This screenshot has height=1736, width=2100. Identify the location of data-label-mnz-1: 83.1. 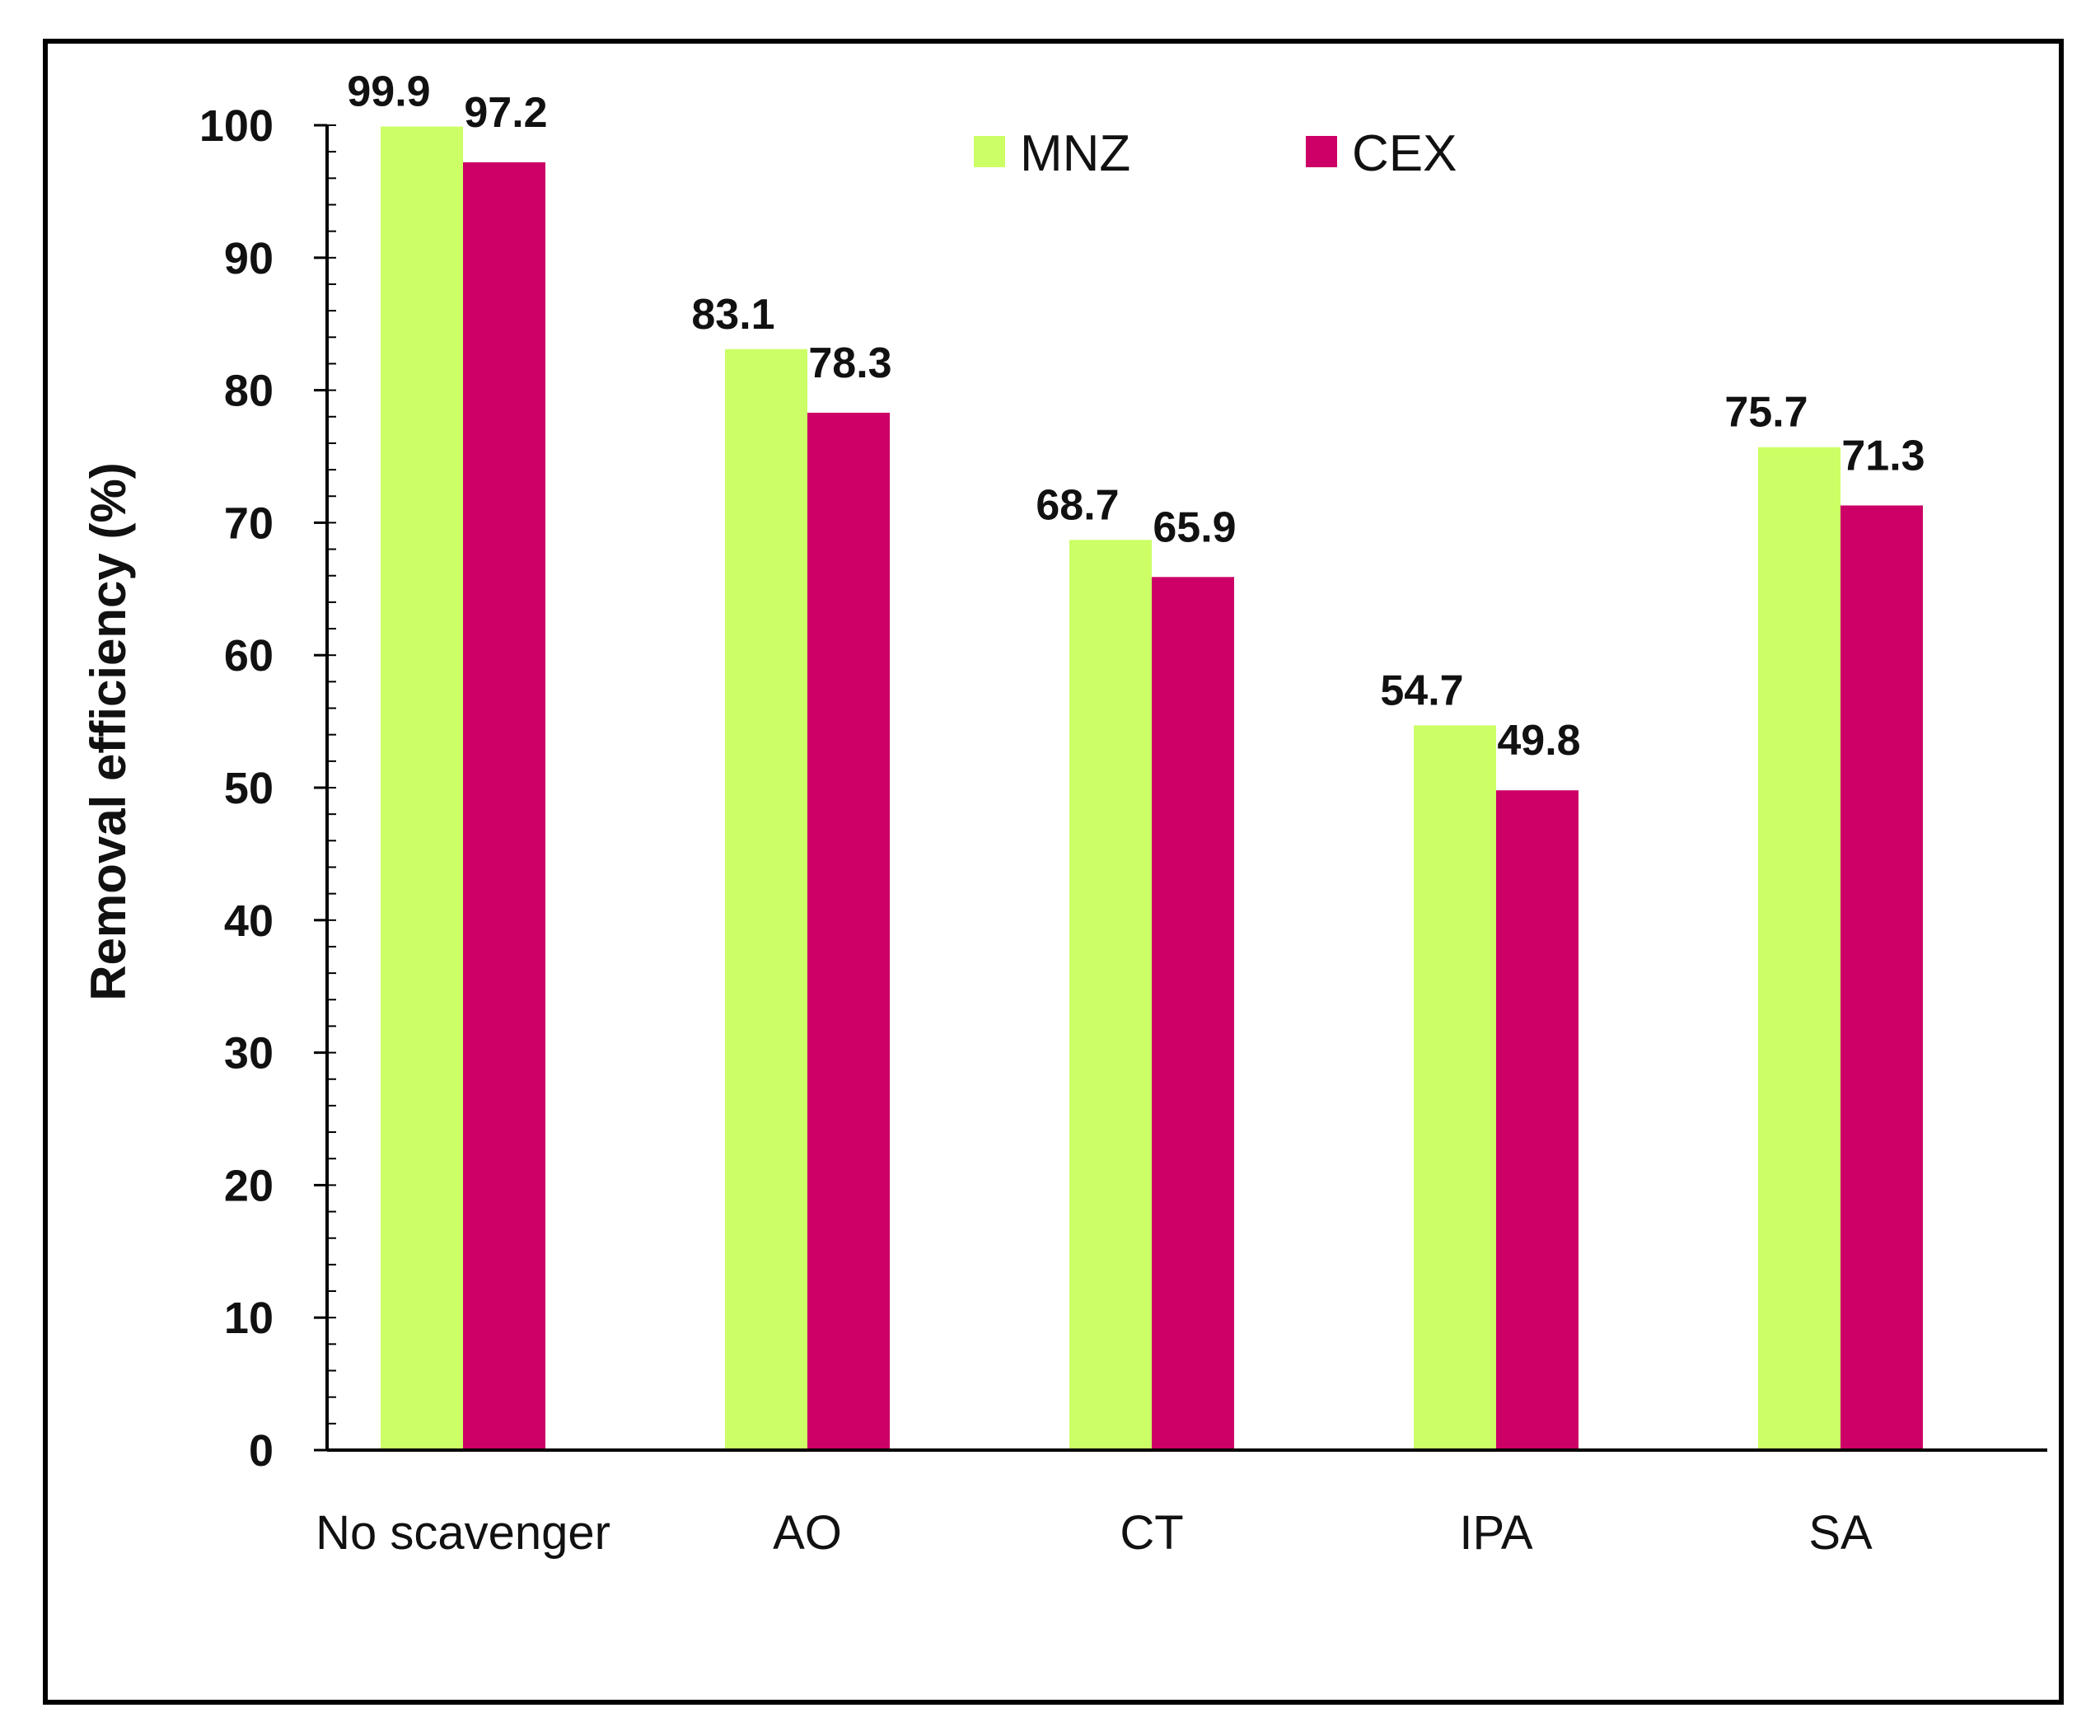
(733, 315).